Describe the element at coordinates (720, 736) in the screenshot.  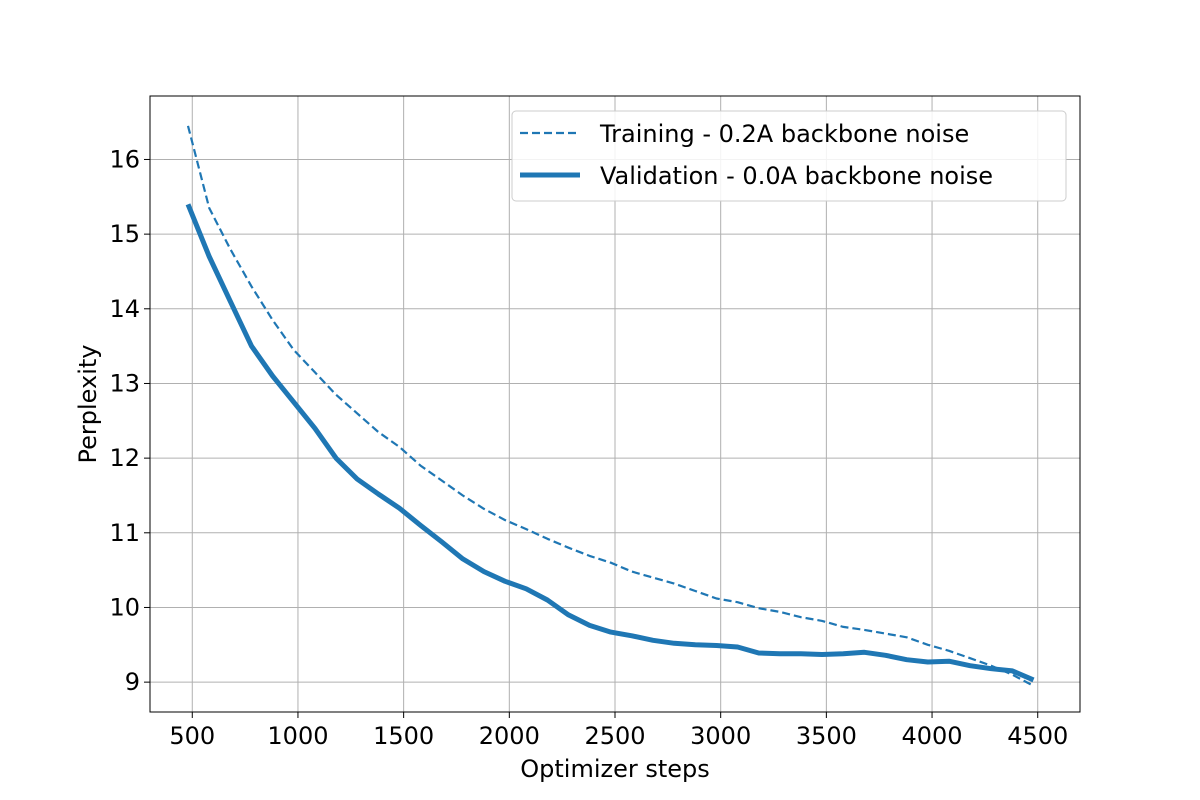
I see `x-tick-label: 3000` at that location.